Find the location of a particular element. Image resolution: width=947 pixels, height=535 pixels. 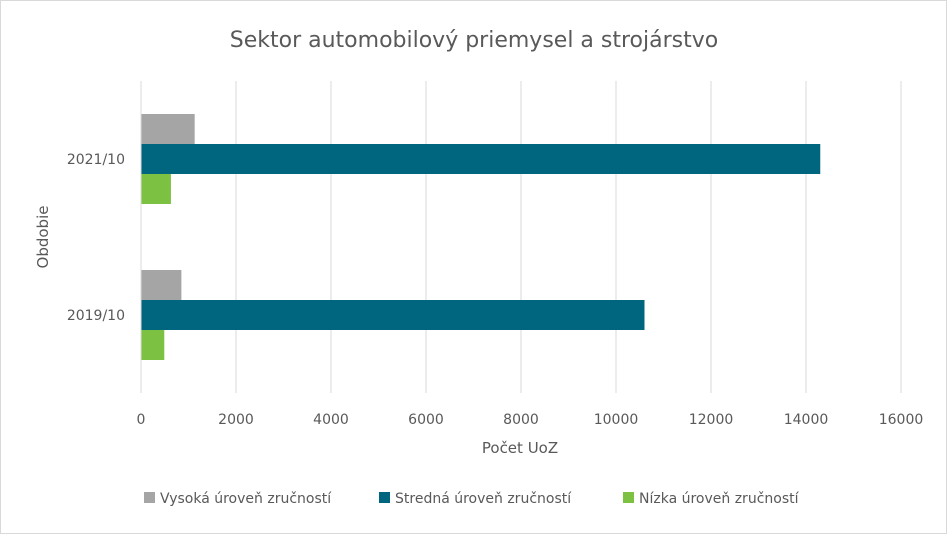

y-tick-label: 2021/10 is located at coordinates (96, 160).